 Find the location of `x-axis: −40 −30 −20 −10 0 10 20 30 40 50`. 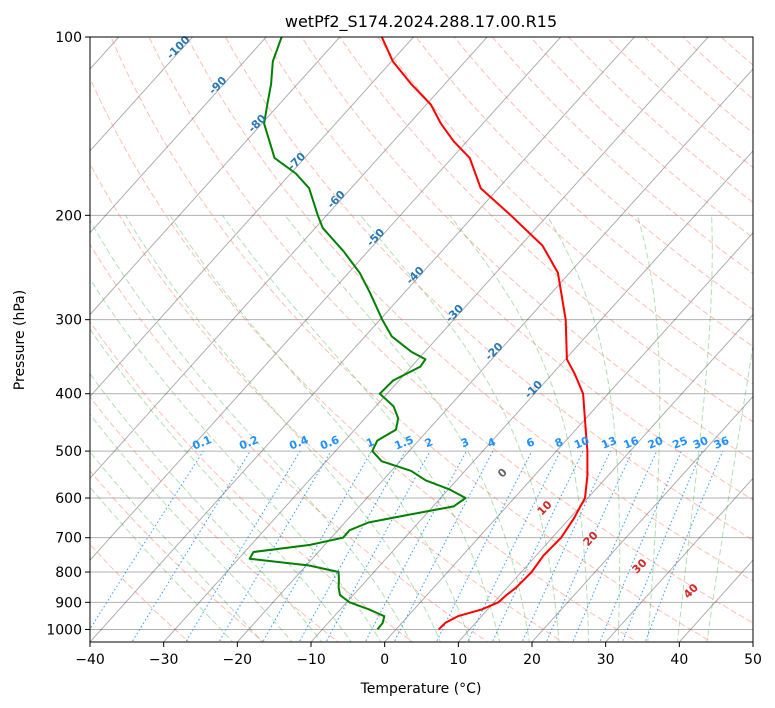

x-axis: −40 −30 −20 −10 0 10 20 30 40 50 is located at coordinates (418, 655).